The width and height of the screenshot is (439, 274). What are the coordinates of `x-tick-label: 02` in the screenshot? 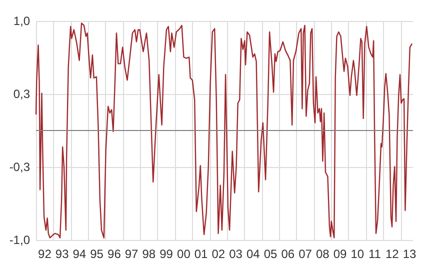 It's located at (219, 254).